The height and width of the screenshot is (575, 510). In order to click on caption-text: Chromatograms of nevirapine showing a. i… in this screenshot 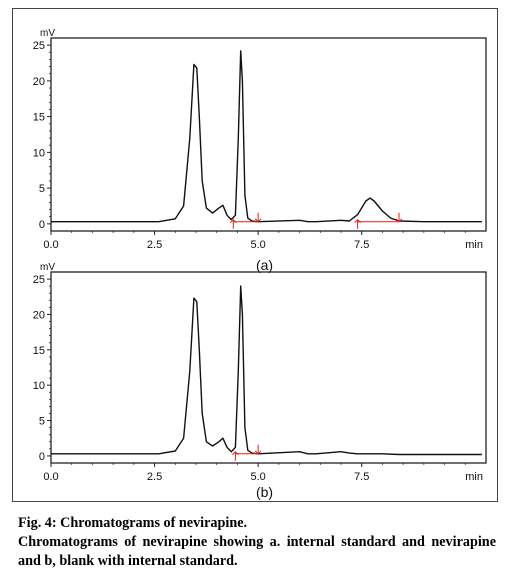, I will do `click(257, 551)`.